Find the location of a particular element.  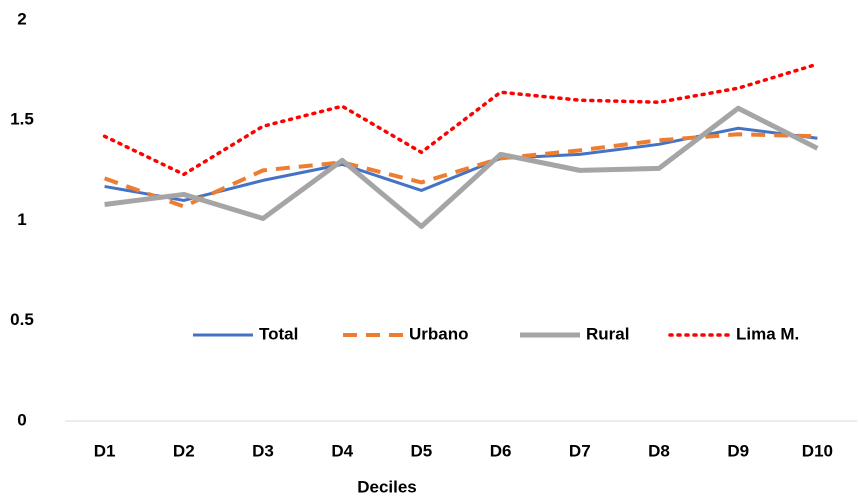

x-tick-label: D9 is located at coordinates (738, 450).